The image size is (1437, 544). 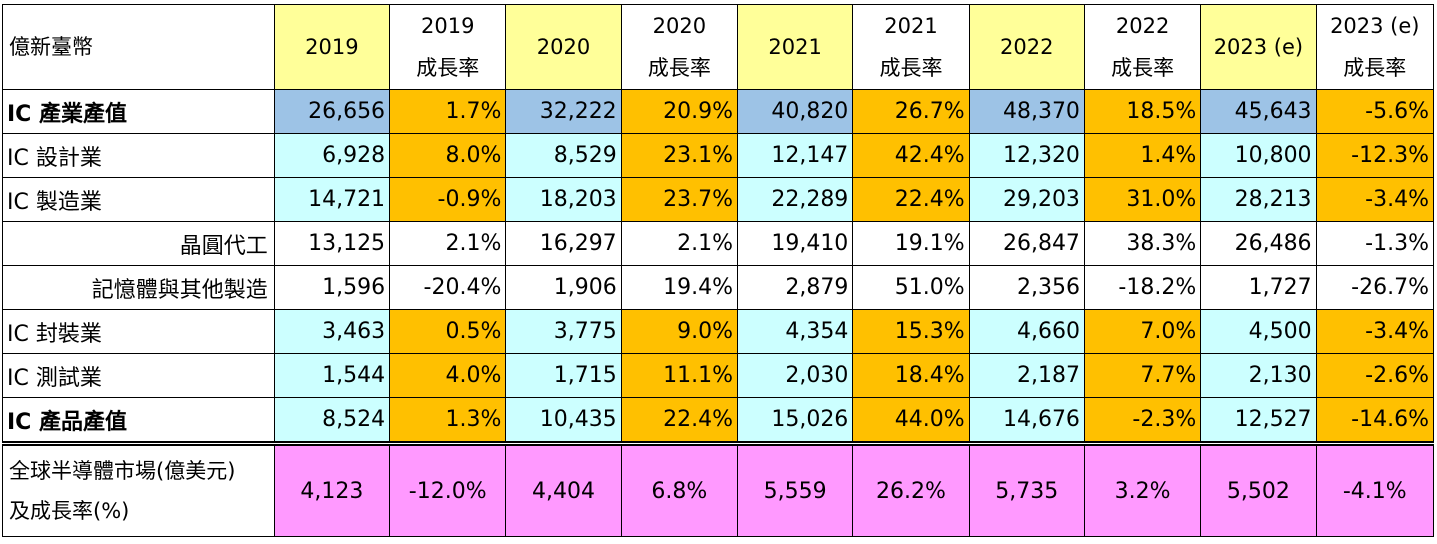 What do you see at coordinates (332, 489) in the screenshot?
I see `value-cell: 4,123` at bounding box center [332, 489].